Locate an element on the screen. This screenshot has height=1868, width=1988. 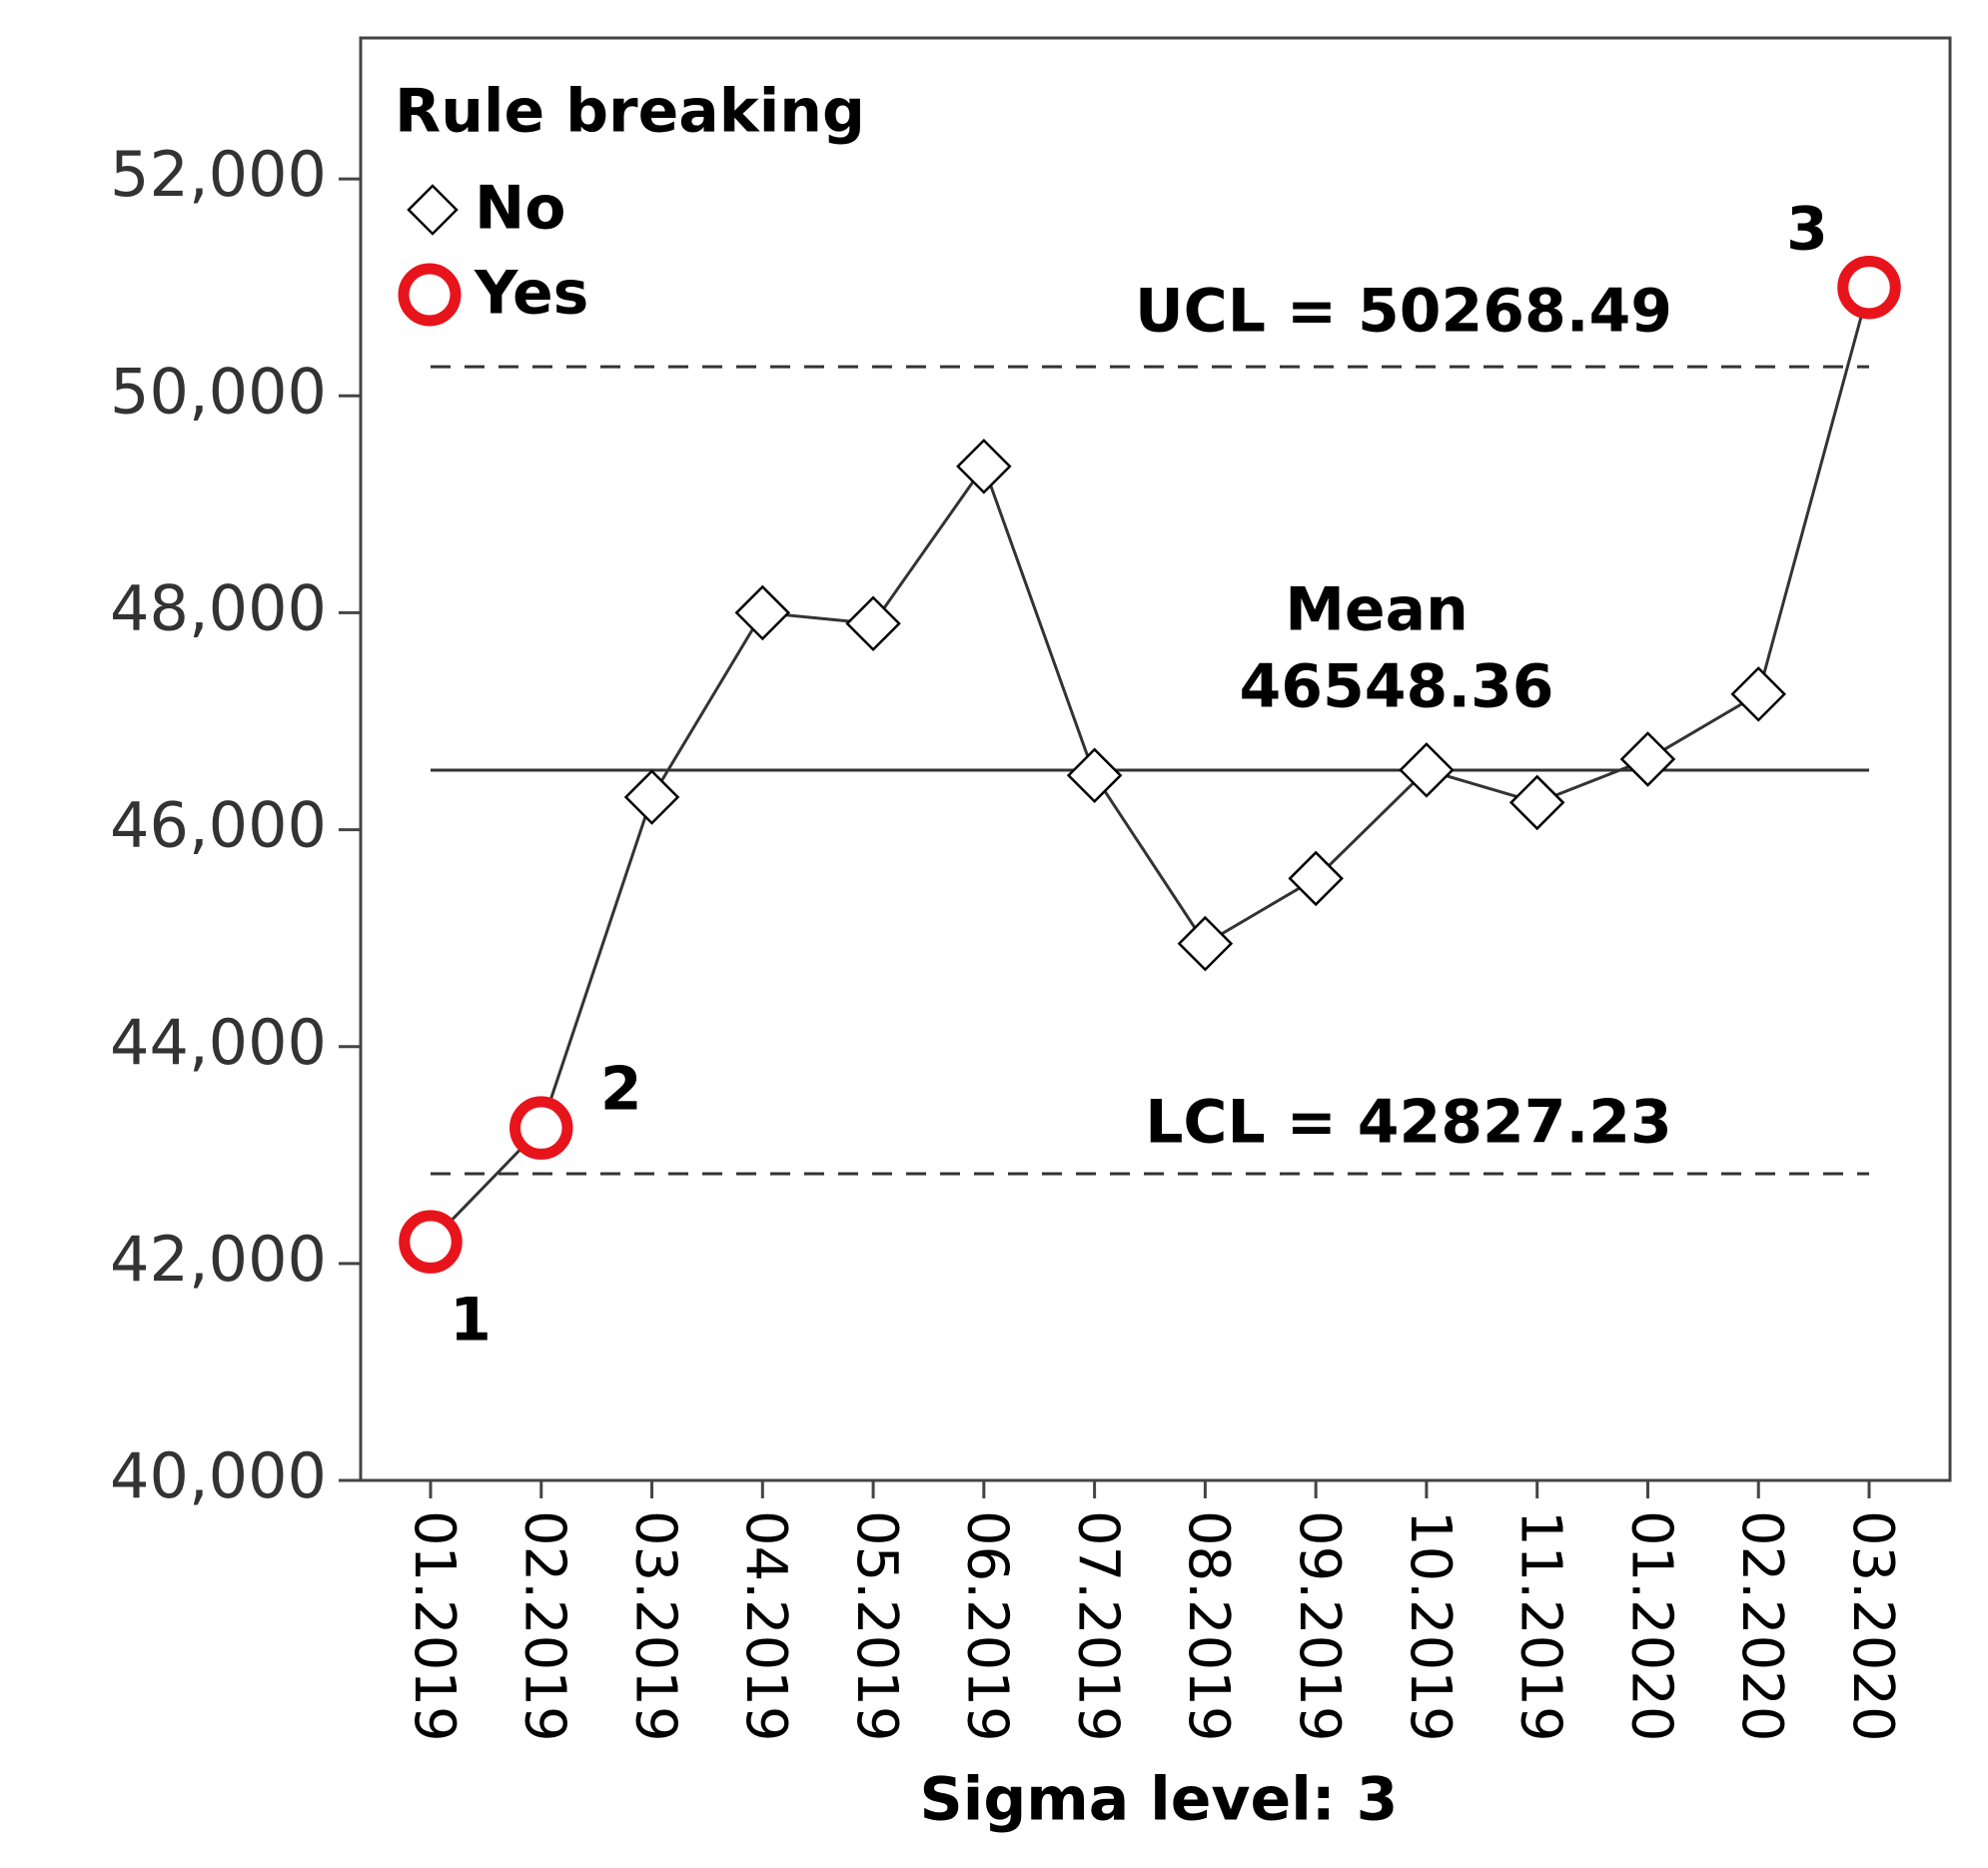
lcl-label: LCL = 42827.23 is located at coordinates (1408, 1123).